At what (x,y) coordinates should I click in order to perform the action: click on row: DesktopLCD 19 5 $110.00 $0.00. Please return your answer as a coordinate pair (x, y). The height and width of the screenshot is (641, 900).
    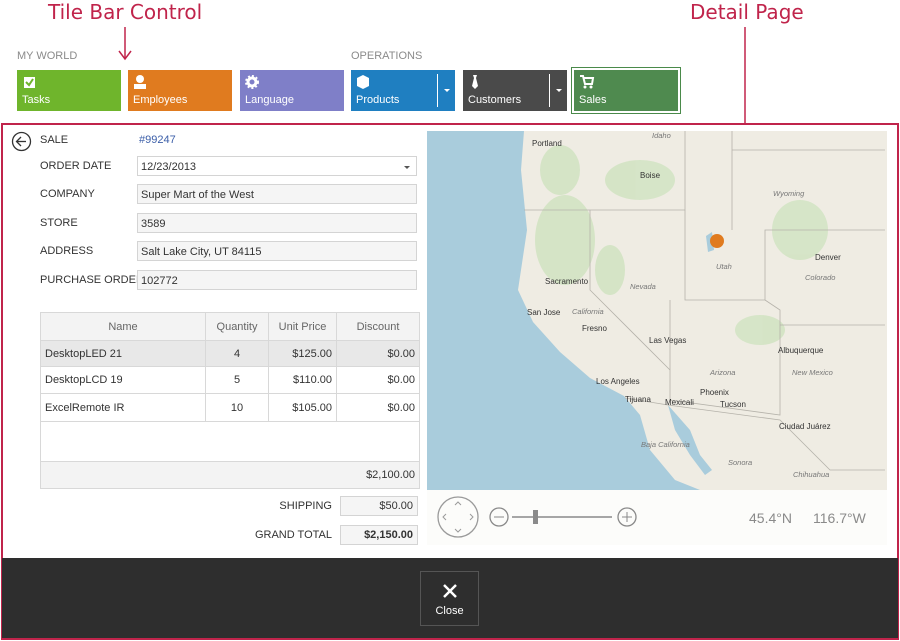
    Looking at the image, I should click on (230, 380).